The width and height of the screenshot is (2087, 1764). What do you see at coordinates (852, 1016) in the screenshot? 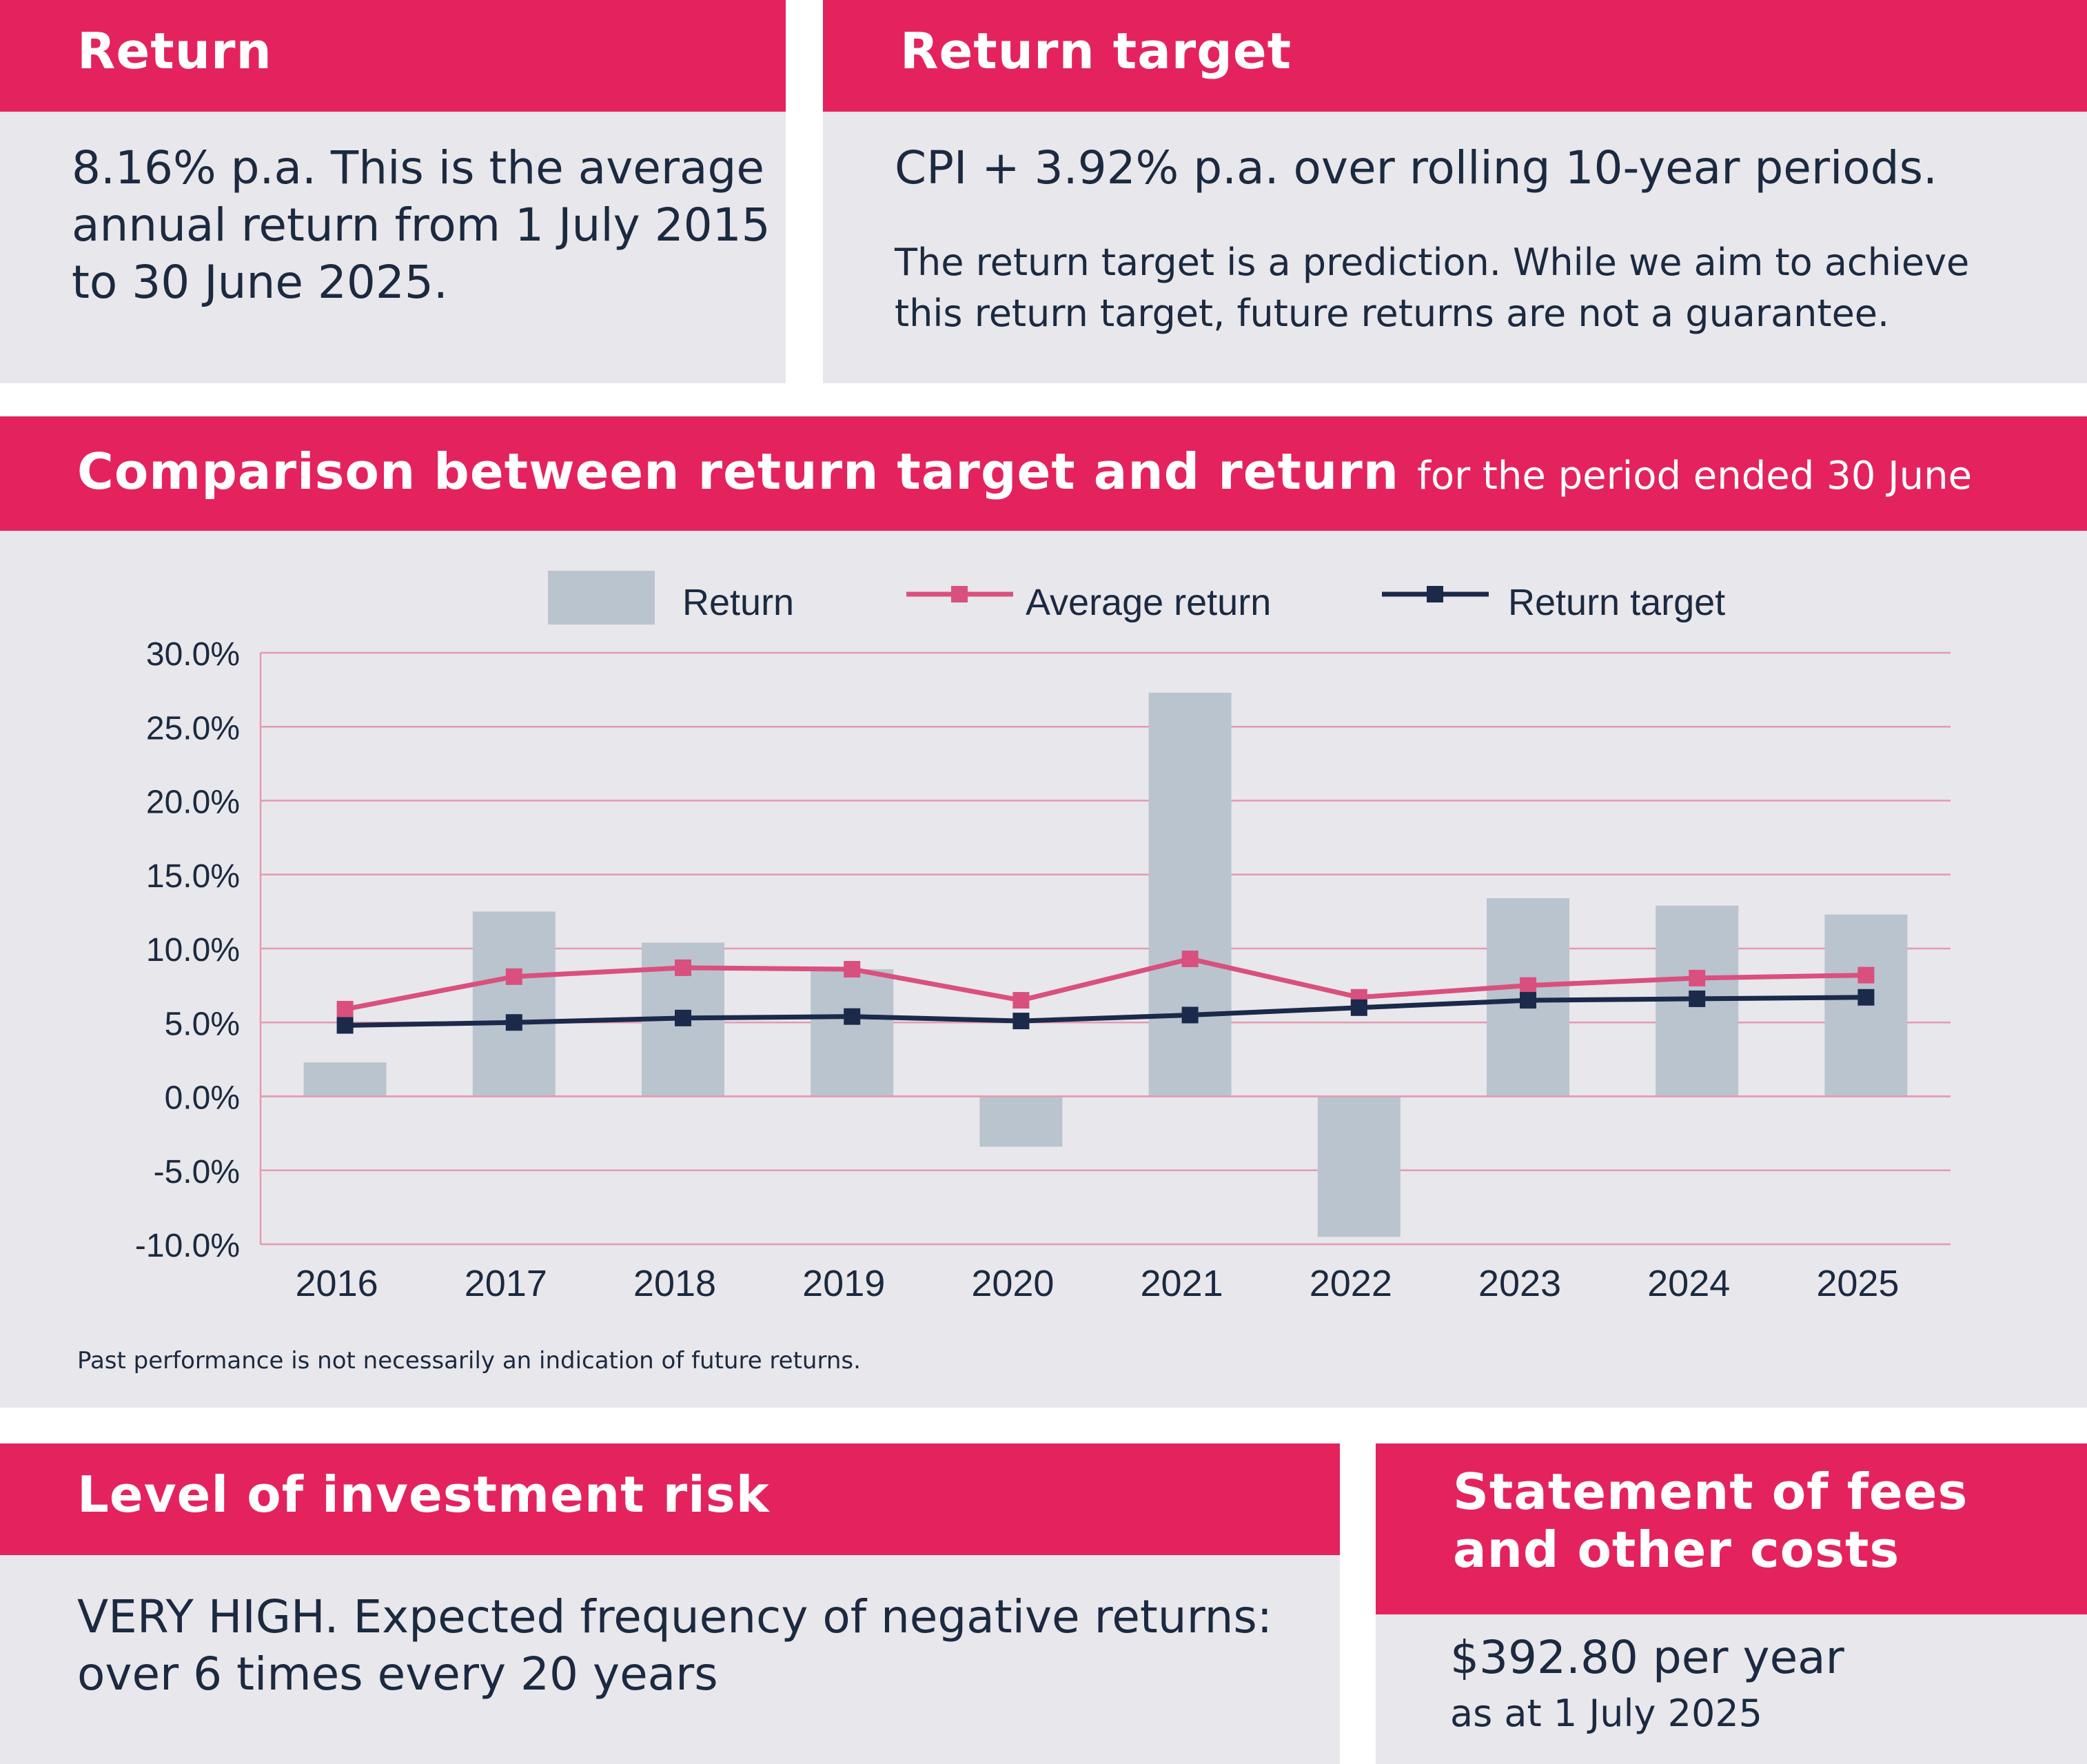
I see `point-return-target-2019` at bounding box center [852, 1016].